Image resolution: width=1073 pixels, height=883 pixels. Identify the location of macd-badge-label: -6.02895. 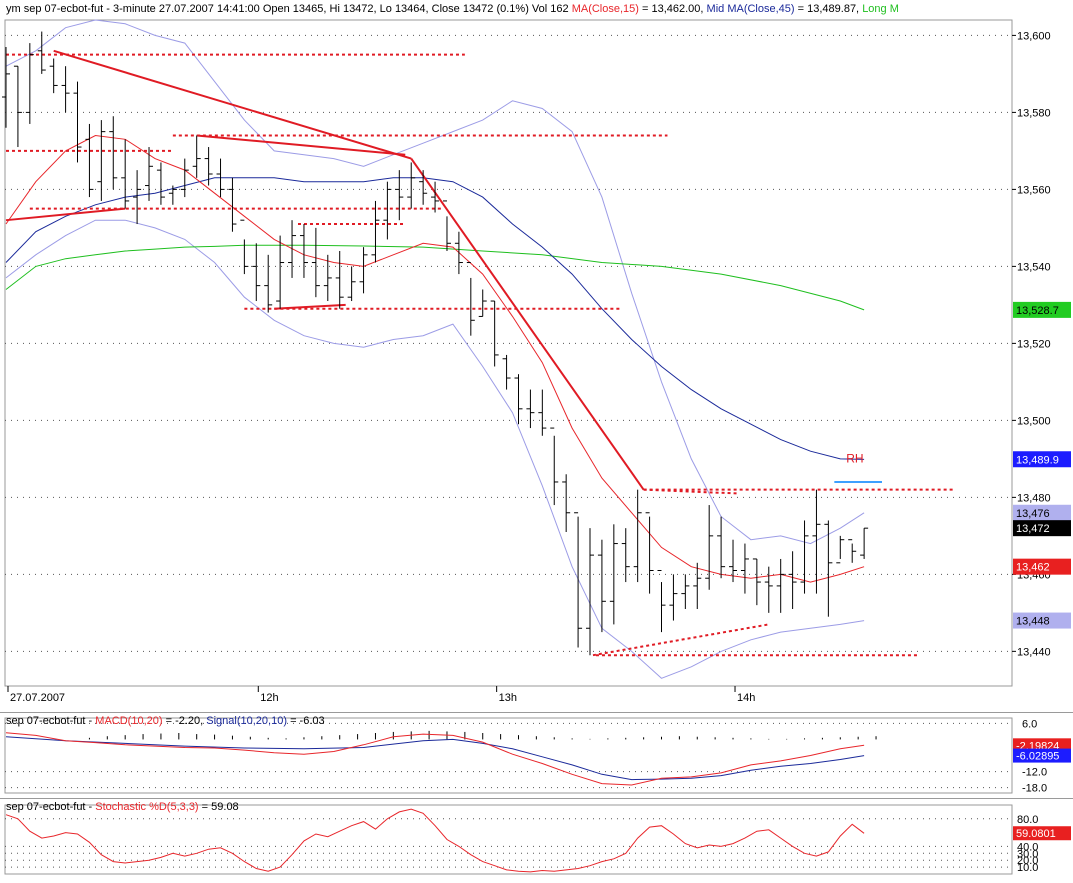
(1037, 757).